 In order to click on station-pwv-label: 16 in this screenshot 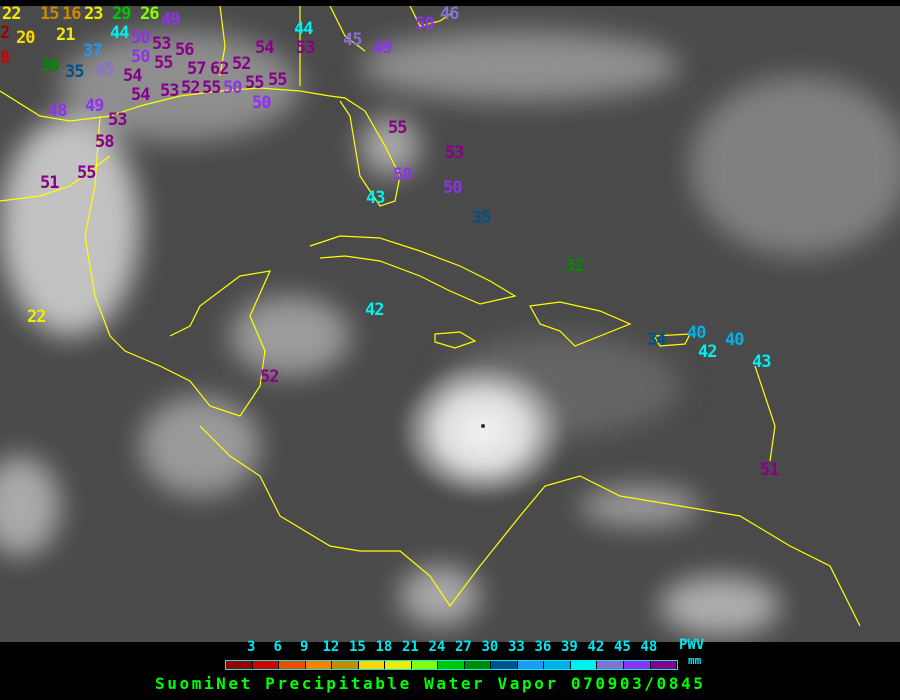, I will do `click(72, 15)`.